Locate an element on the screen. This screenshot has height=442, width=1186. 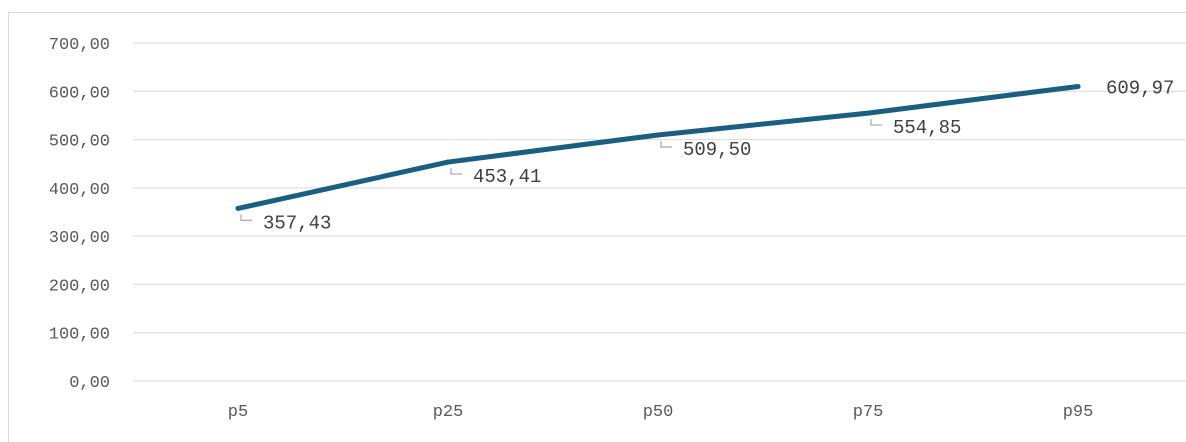
x-tick-label: p75 is located at coordinates (868, 412).